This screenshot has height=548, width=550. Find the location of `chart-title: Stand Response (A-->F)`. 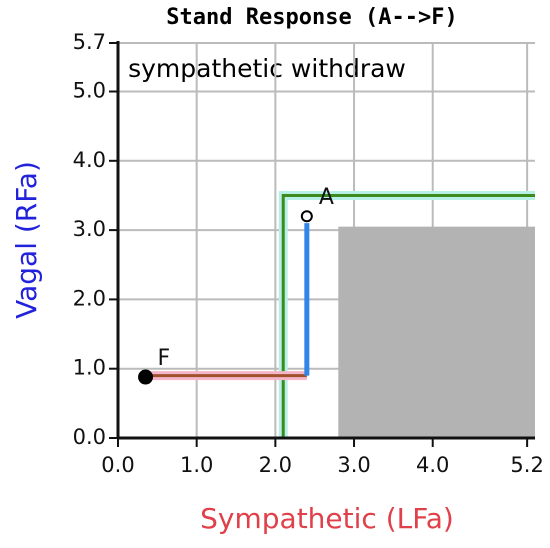

chart-title: Stand Response (A-->F) is located at coordinates (311, 17).